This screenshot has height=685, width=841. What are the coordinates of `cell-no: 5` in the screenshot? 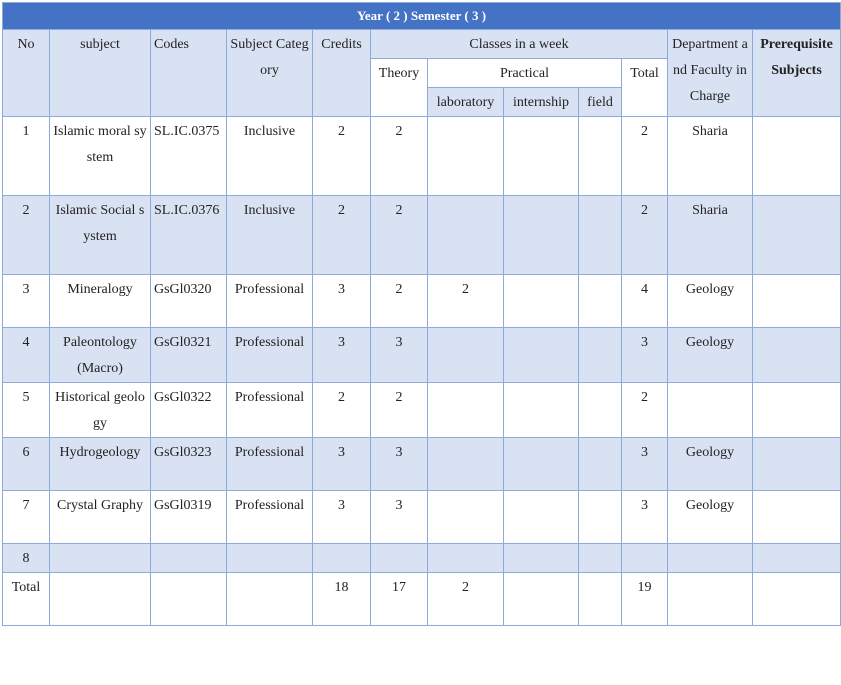 It's located at (26, 410).